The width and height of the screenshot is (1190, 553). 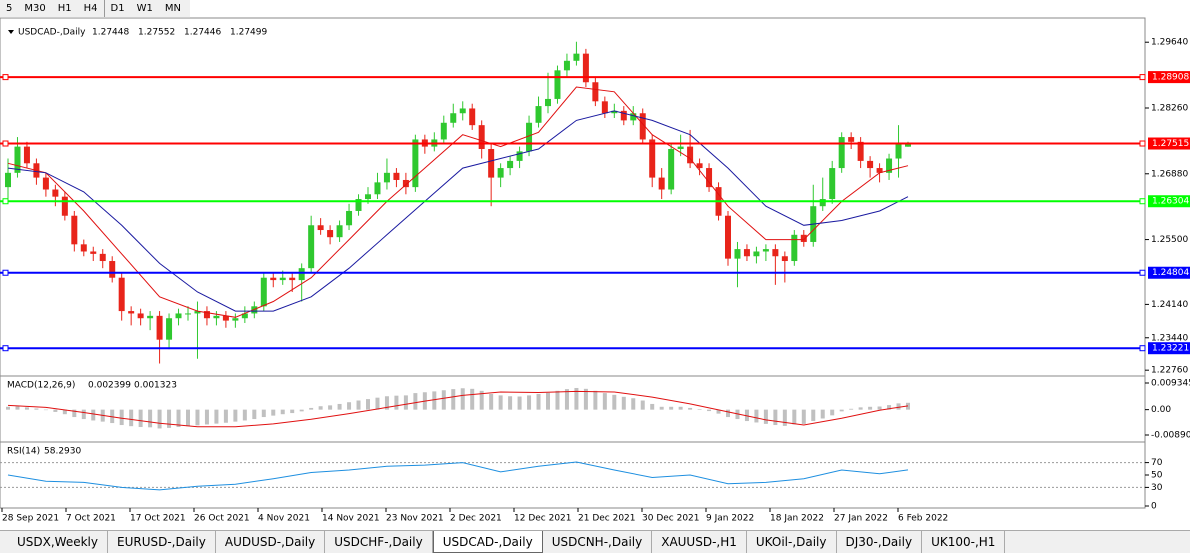 I want to click on x-tick-label: 27 Jan 2022, so click(x=861, y=519).